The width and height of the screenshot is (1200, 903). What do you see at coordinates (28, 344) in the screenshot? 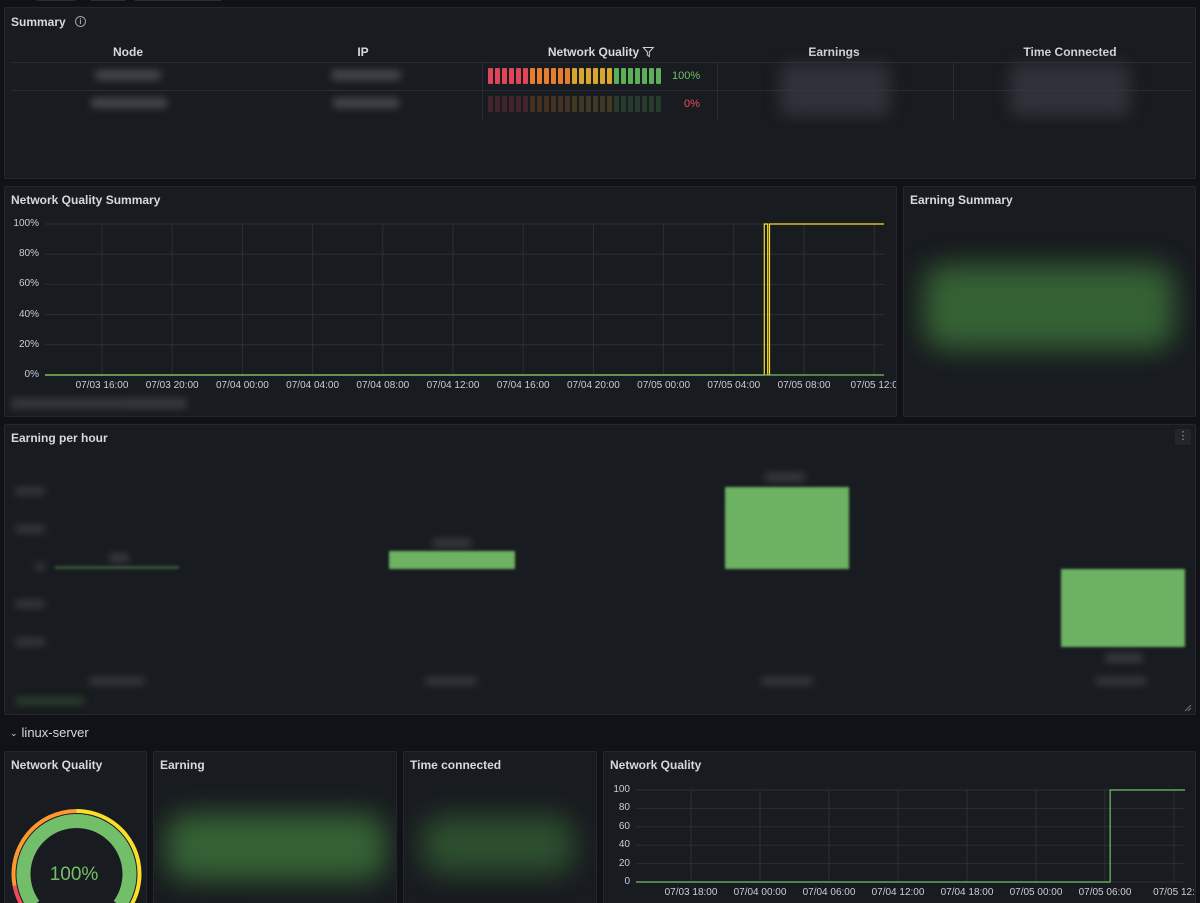
I see `y-tick-label: 20%` at bounding box center [28, 344].